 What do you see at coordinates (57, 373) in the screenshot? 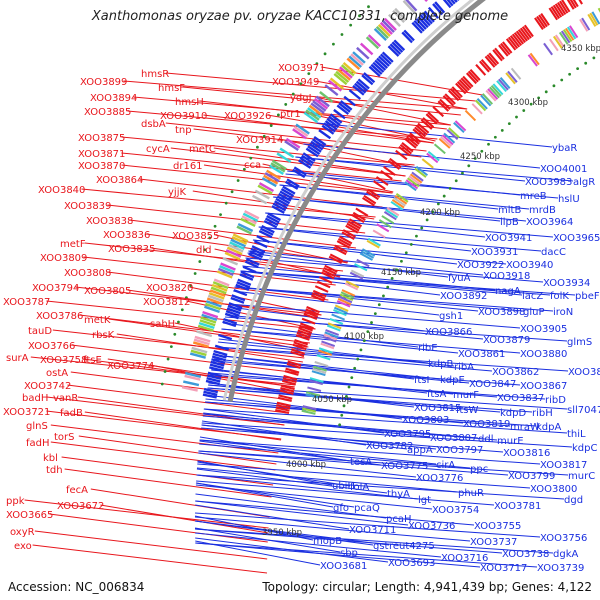
I see `left-gene-label: ostA` at bounding box center [57, 373].